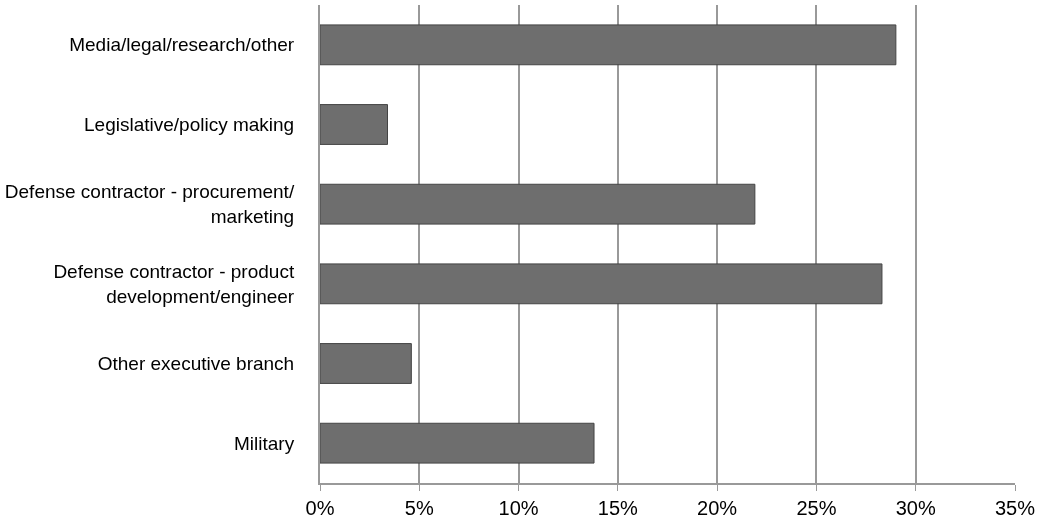  Describe the element at coordinates (419, 508) in the screenshot. I see `x-tick-label: 5%` at that location.